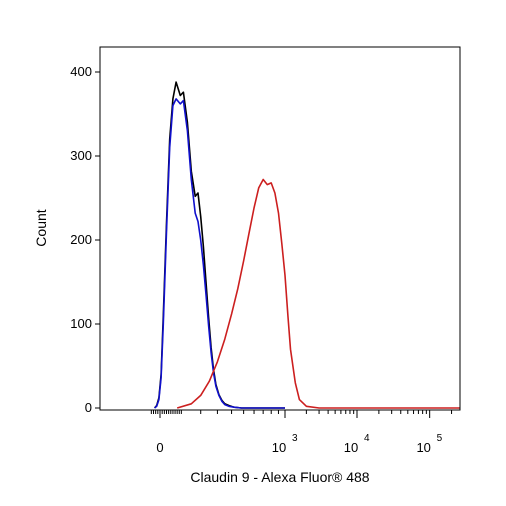  What do you see at coordinates (159, 447) in the screenshot?
I see `x-tick-label: 0` at bounding box center [159, 447].